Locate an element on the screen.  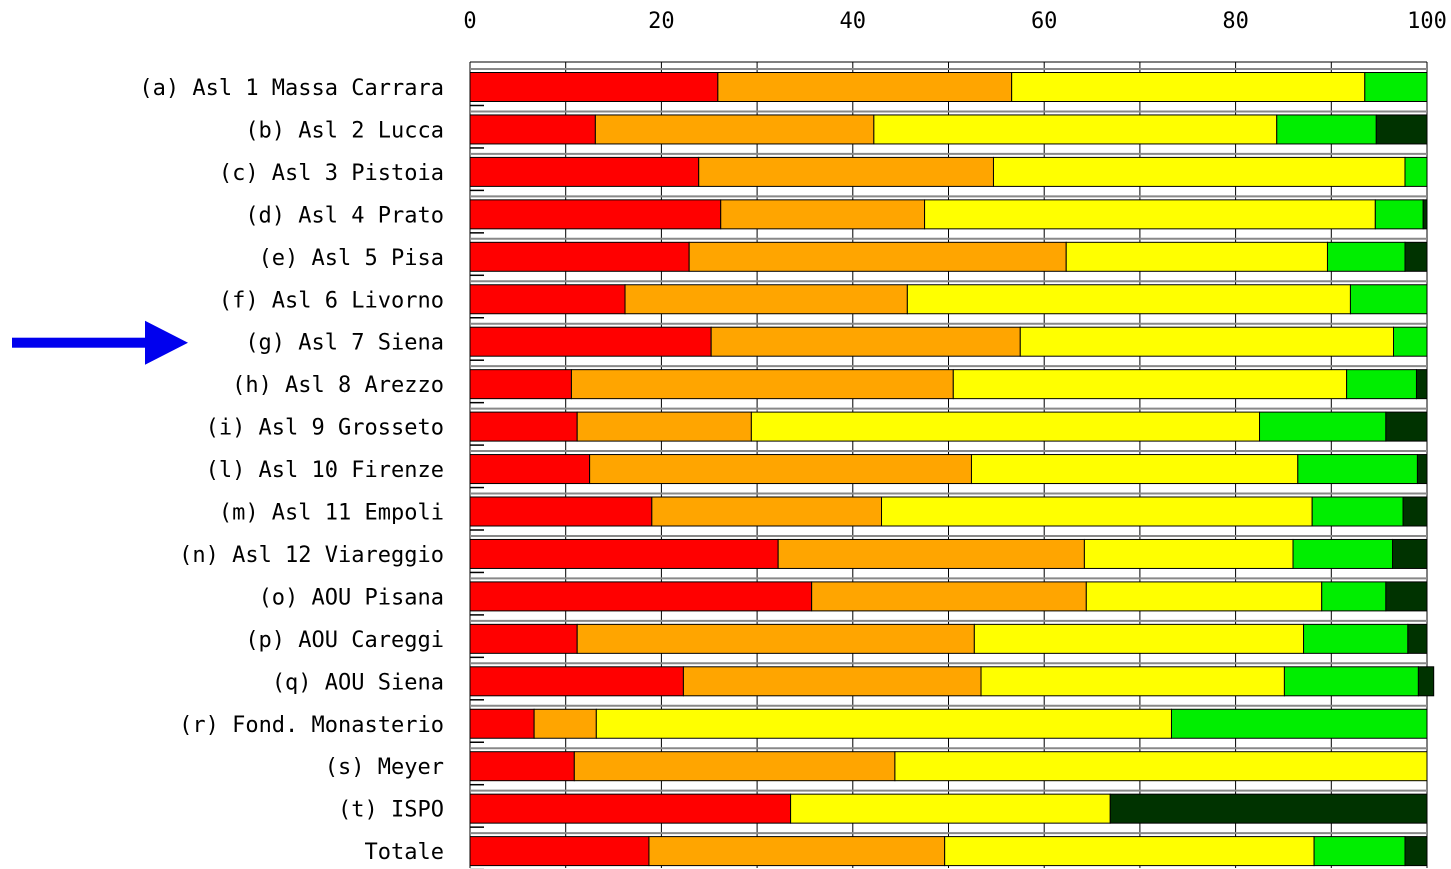
category-label: (h) Asl 8 Arezzo is located at coordinates (338, 385).